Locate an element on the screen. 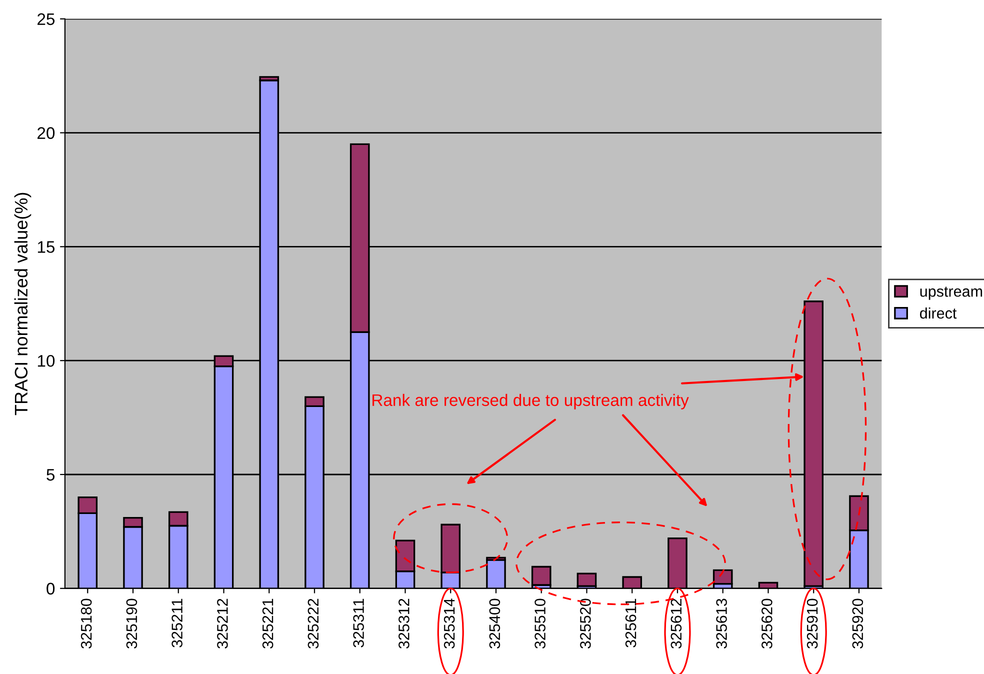  x-tick-label: 325212 is located at coordinates (222, 623).